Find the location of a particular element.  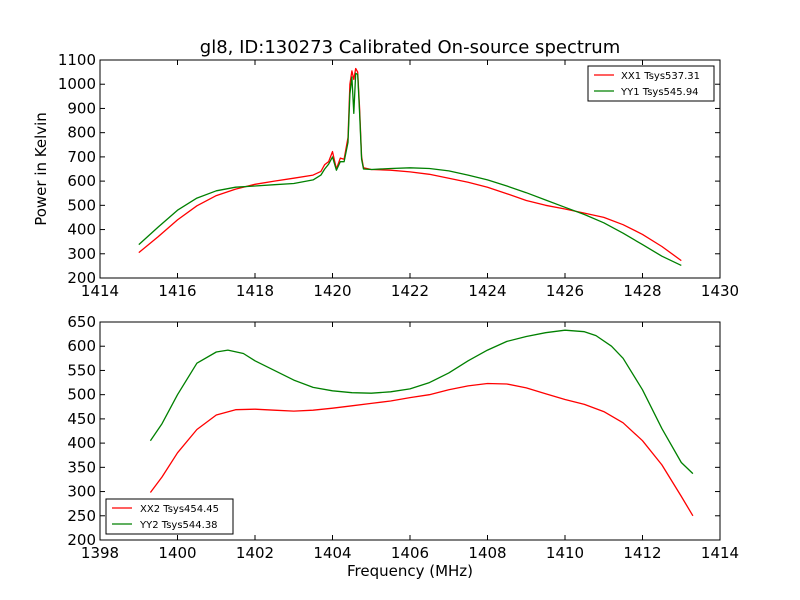

bottom-y-tick-label: 500 is located at coordinates (81, 395).